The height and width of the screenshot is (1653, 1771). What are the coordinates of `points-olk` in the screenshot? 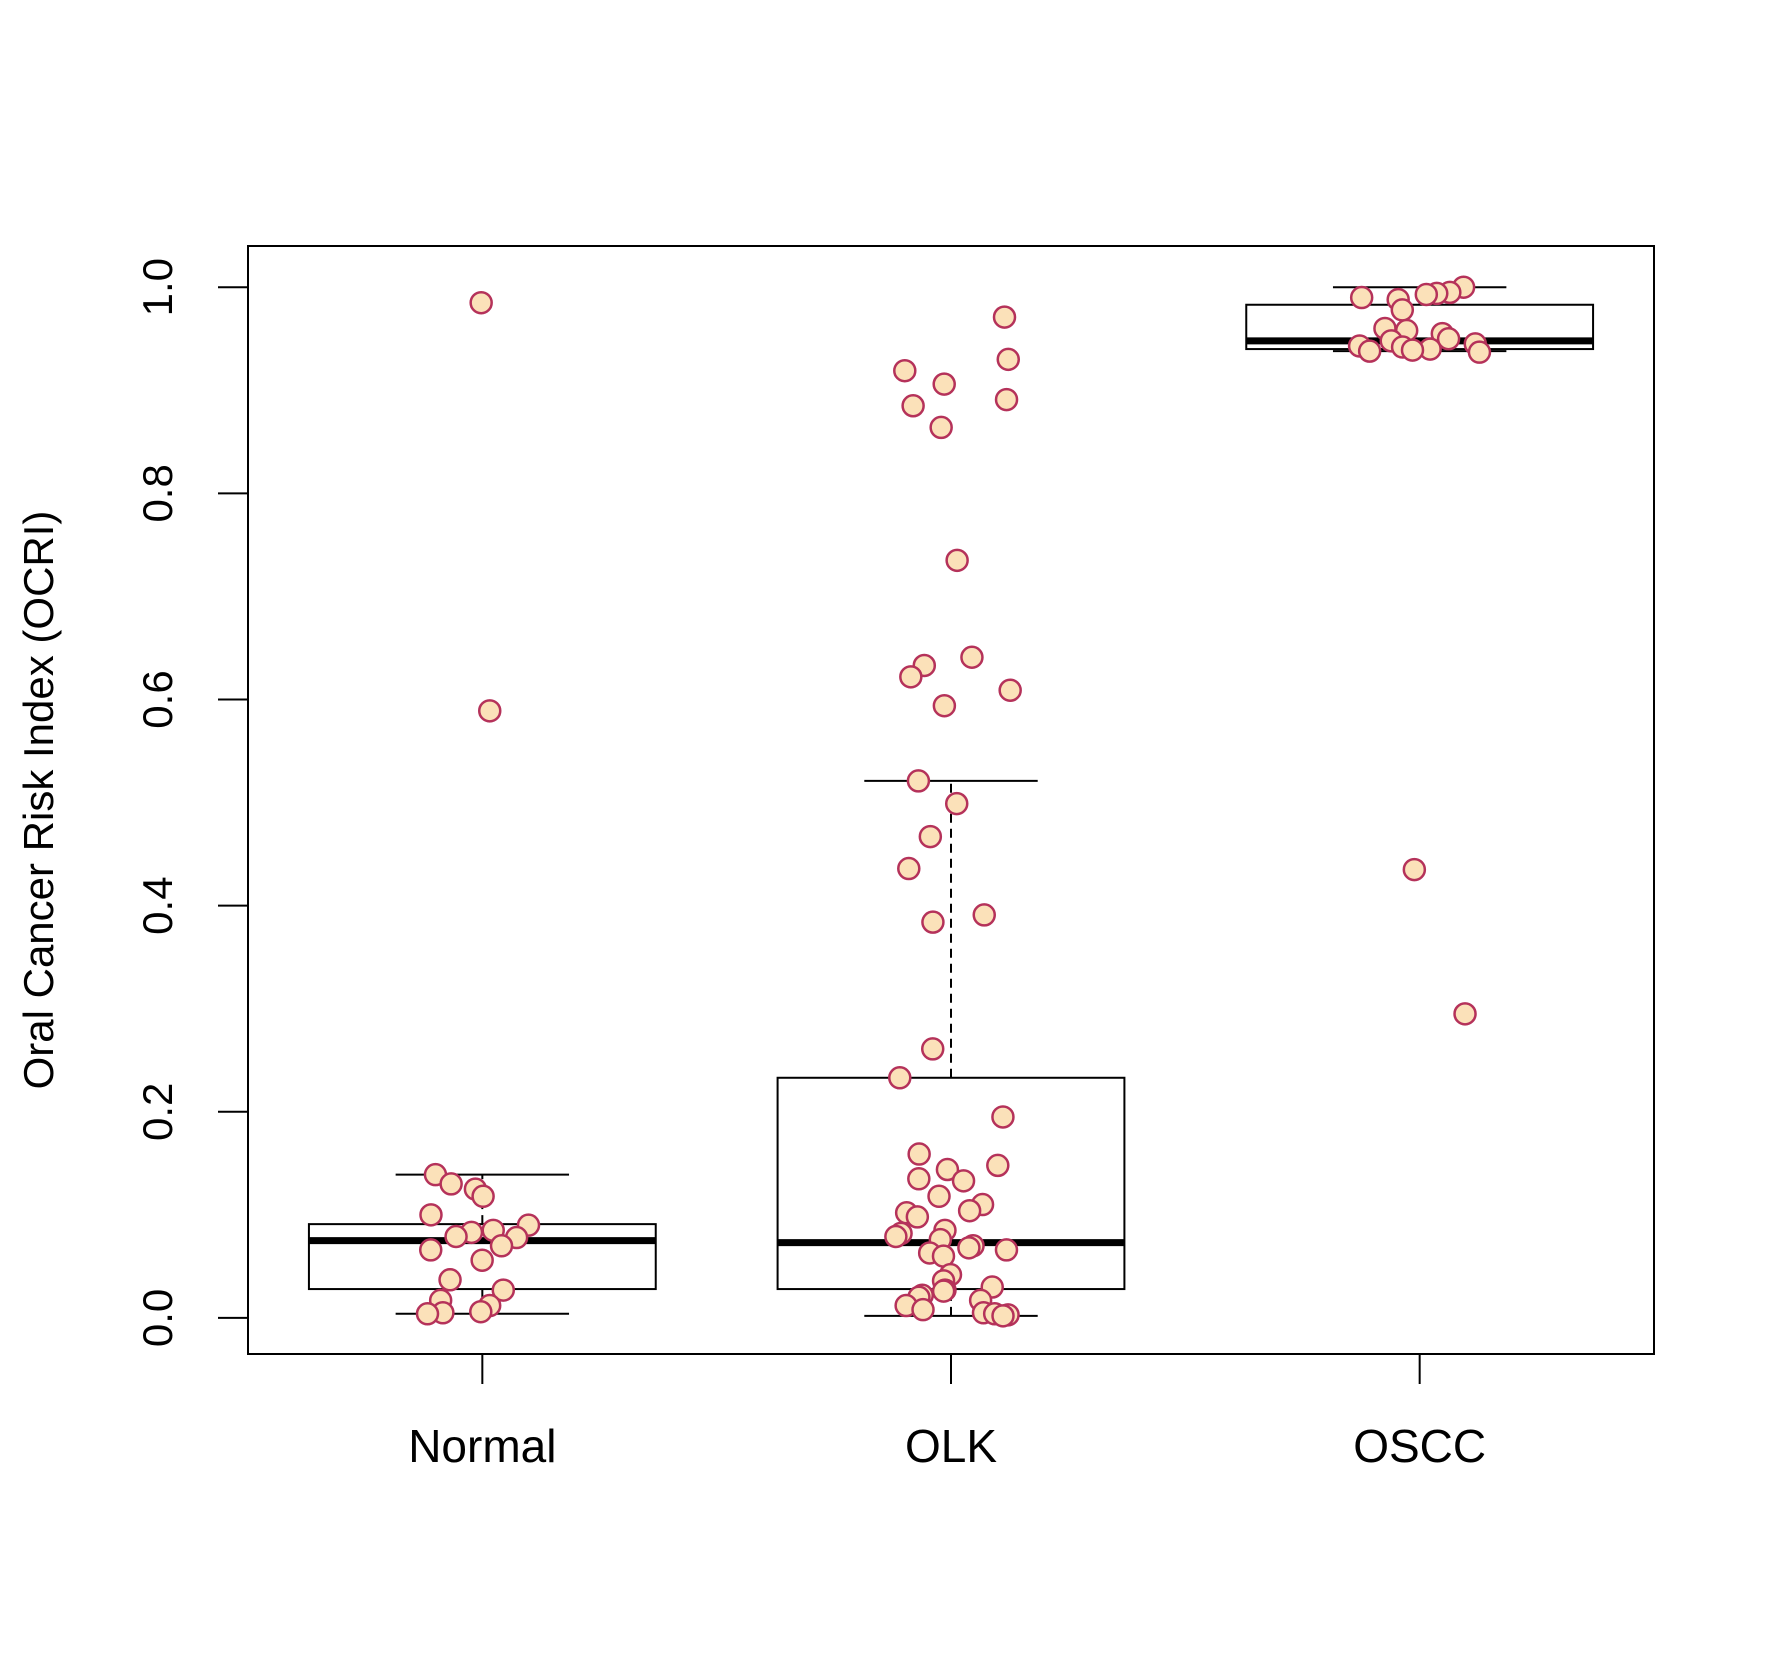 It's located at (953, 816).